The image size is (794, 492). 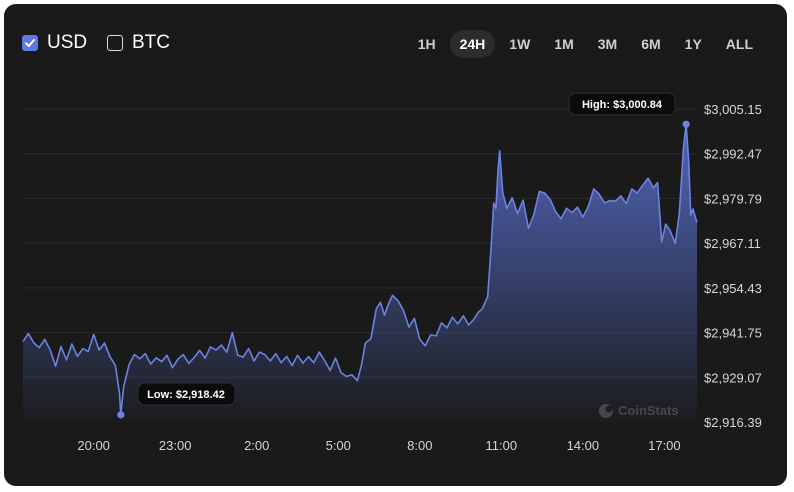 I want to click on low-point, so click(x=121, y=415).